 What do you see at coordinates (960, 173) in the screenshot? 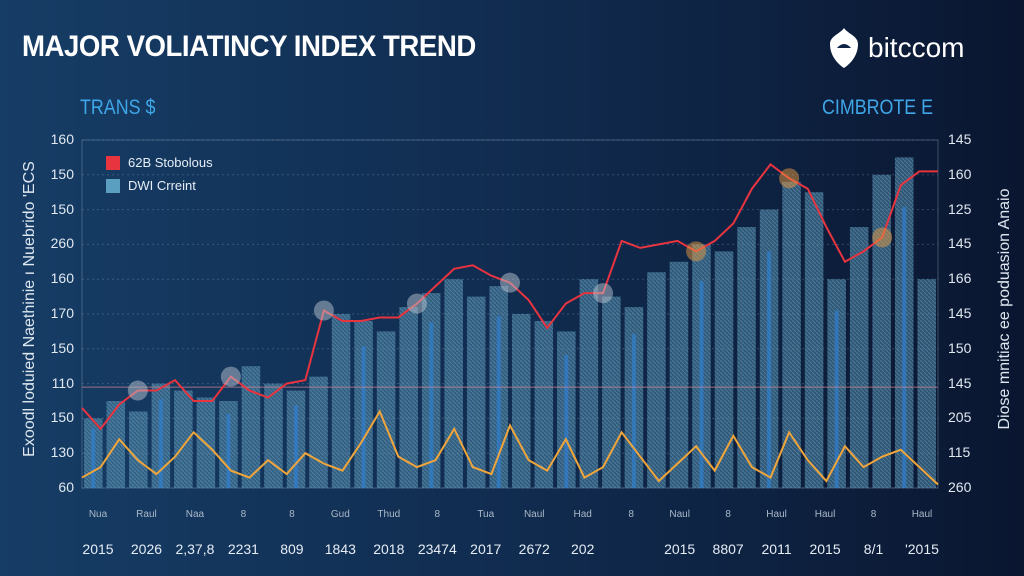
I see `y-tick-right: 160` at bounding box center [960, 173].